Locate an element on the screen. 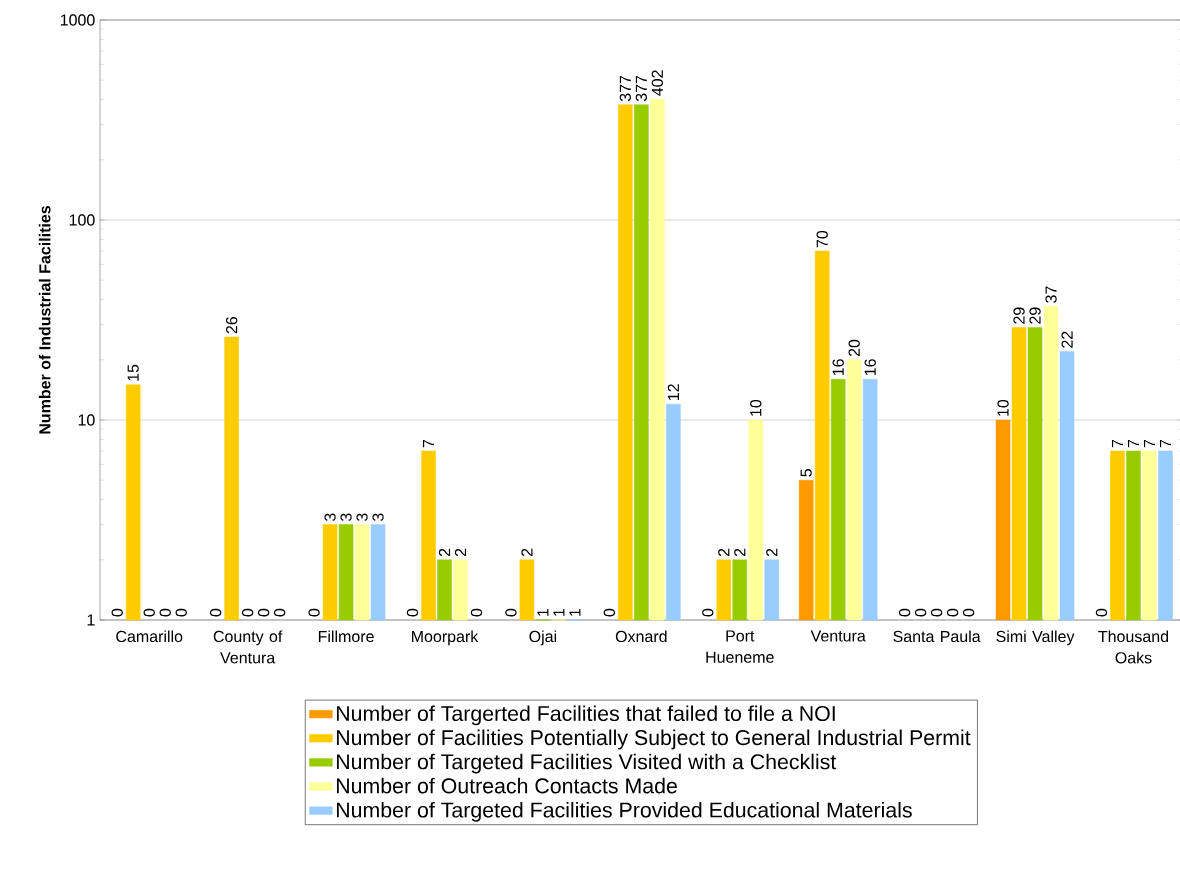 Image resolution: width=1180 pixels, height=879 pixels. y-axis-title: Number of Industrial Facilities is located at coordinates (44, 320).